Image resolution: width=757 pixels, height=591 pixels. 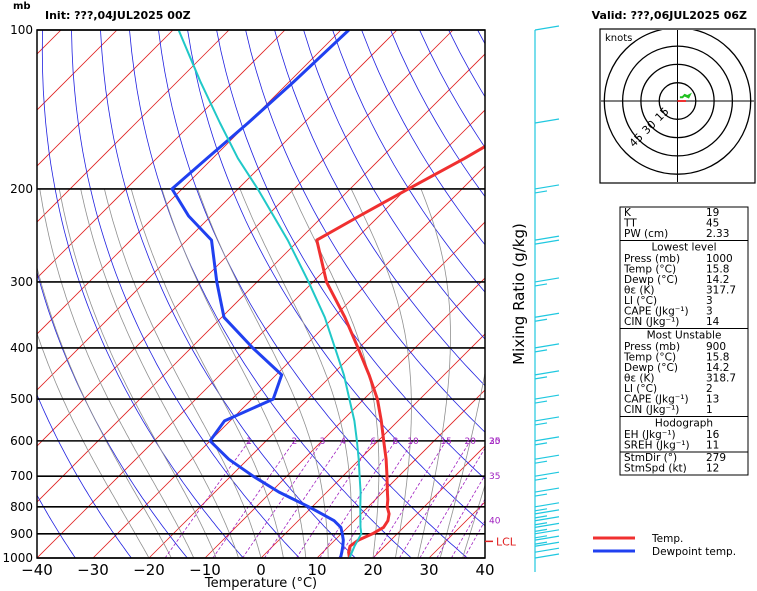 I want to click on mixing-ratio-label: 15, so click(x=445, y=442).